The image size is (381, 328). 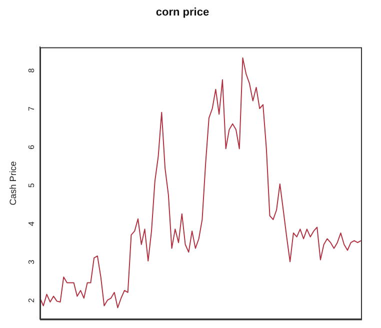 What do you see at coordinates (31, 109) in the screenshot?
I see `y-tick-label: 7` at bounding box center [31, 109].